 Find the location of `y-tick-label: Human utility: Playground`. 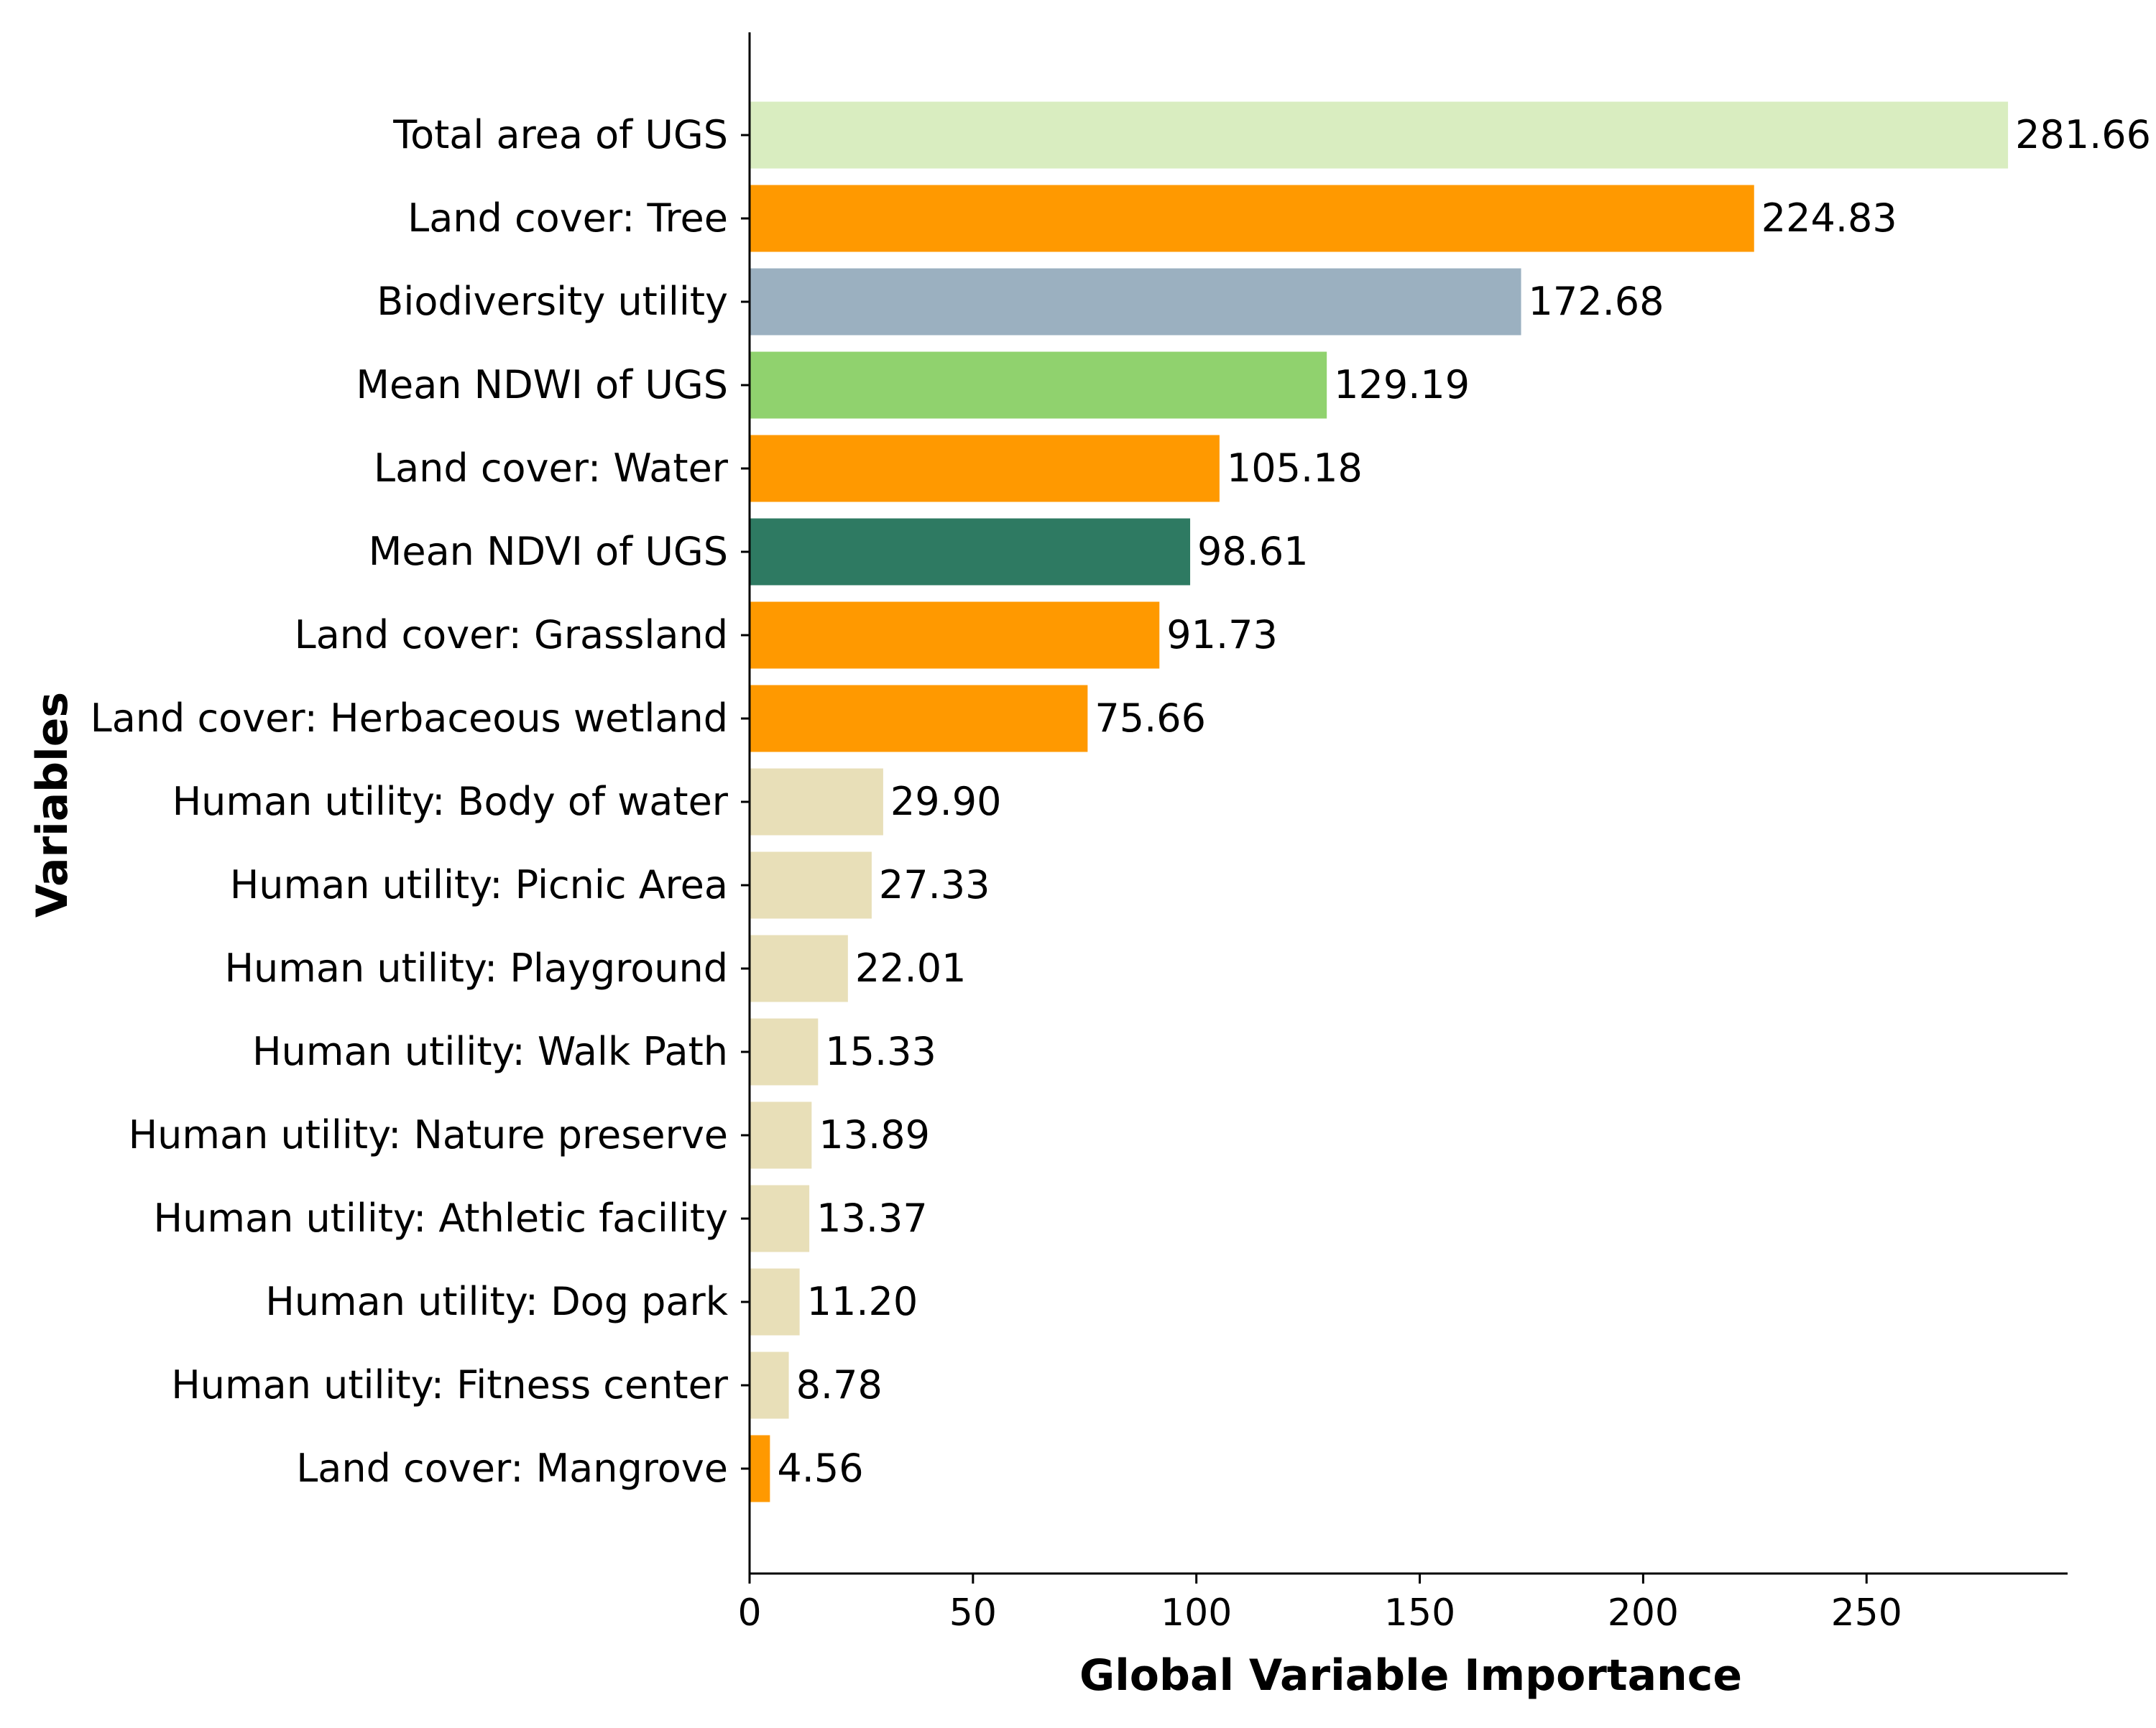

y-tick-label: Human utility: Playground is located at coordinates (476, 969).